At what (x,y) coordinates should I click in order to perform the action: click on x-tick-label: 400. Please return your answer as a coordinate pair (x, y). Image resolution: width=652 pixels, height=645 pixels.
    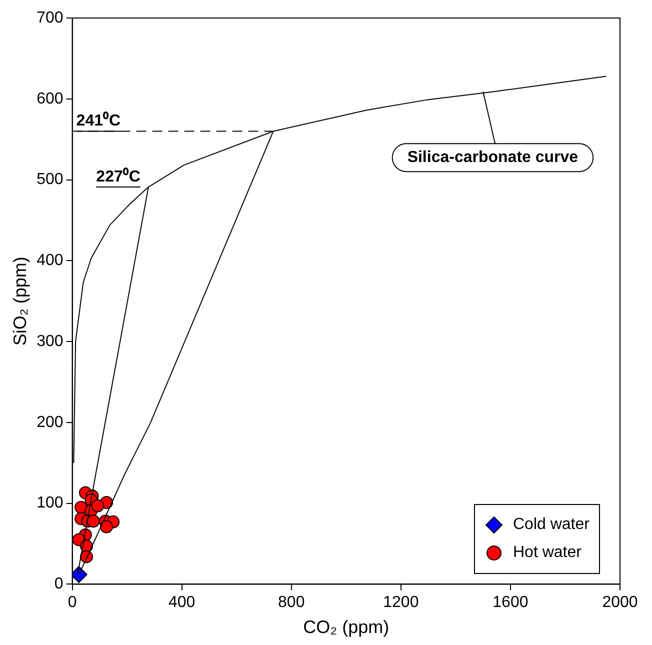
    Looking at the image, I should click on (182, 603).